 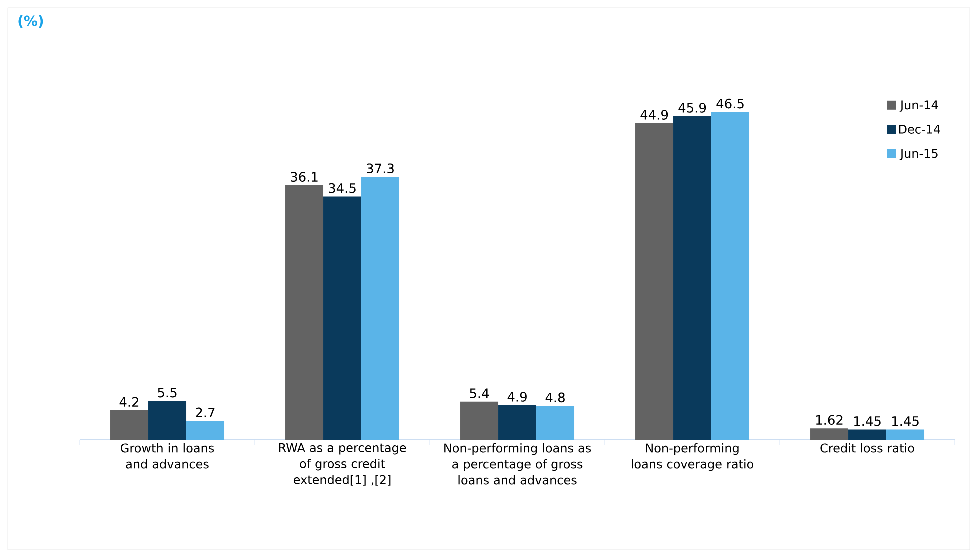 I want to click on data-label: 46.5, so click(x=730, y=103).